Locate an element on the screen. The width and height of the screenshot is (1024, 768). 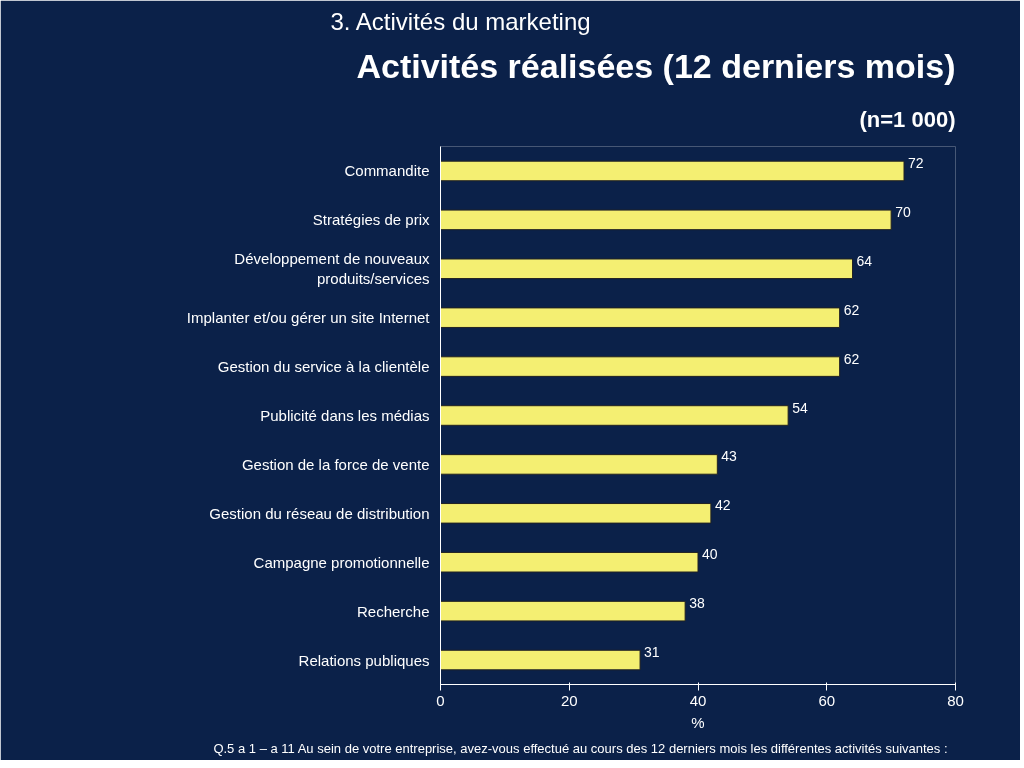
y-tick-label: Stratégies de prix is located at coordinates (371, 220).